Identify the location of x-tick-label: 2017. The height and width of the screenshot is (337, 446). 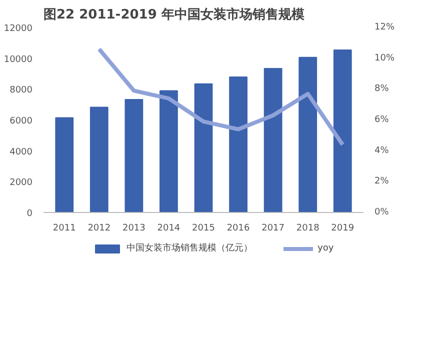
(273, 229).